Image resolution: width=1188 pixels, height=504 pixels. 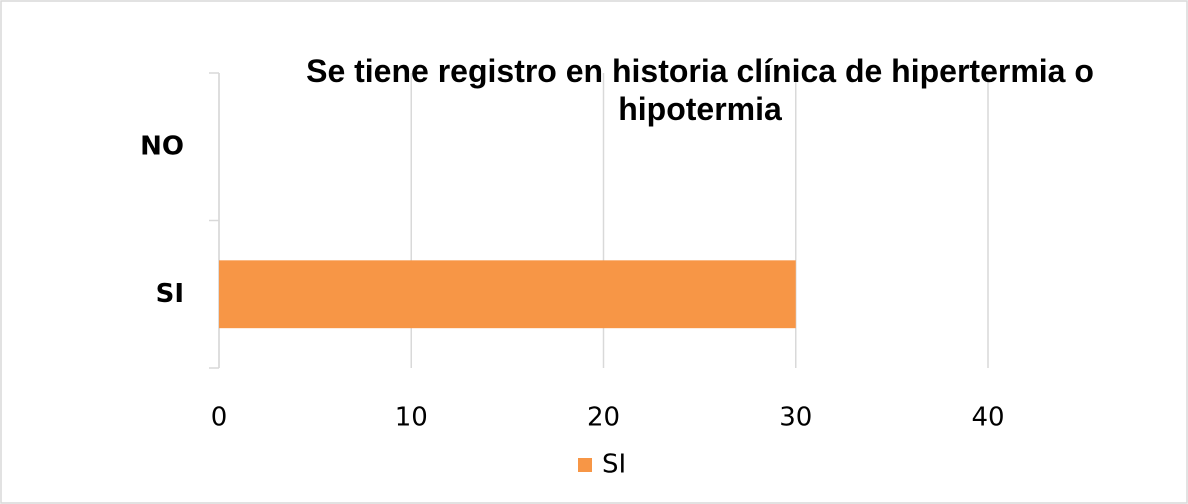 I want to click on x-tick-label: 10, so click(x=411, y=418).